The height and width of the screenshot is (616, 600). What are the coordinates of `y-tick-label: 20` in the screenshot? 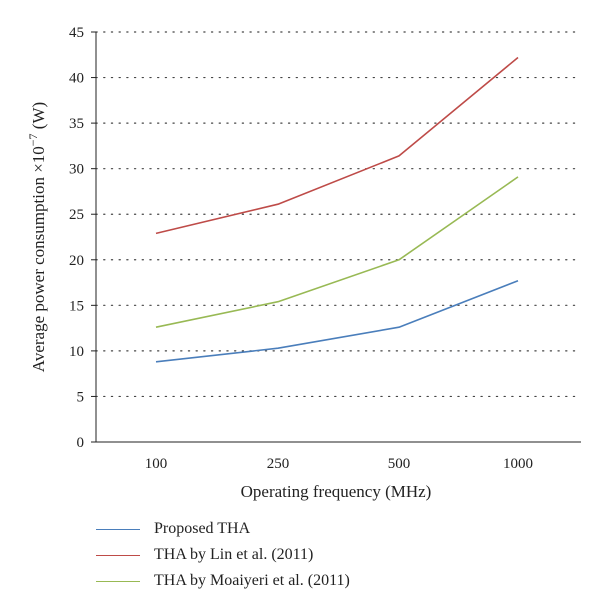 It's located at (76, 261).